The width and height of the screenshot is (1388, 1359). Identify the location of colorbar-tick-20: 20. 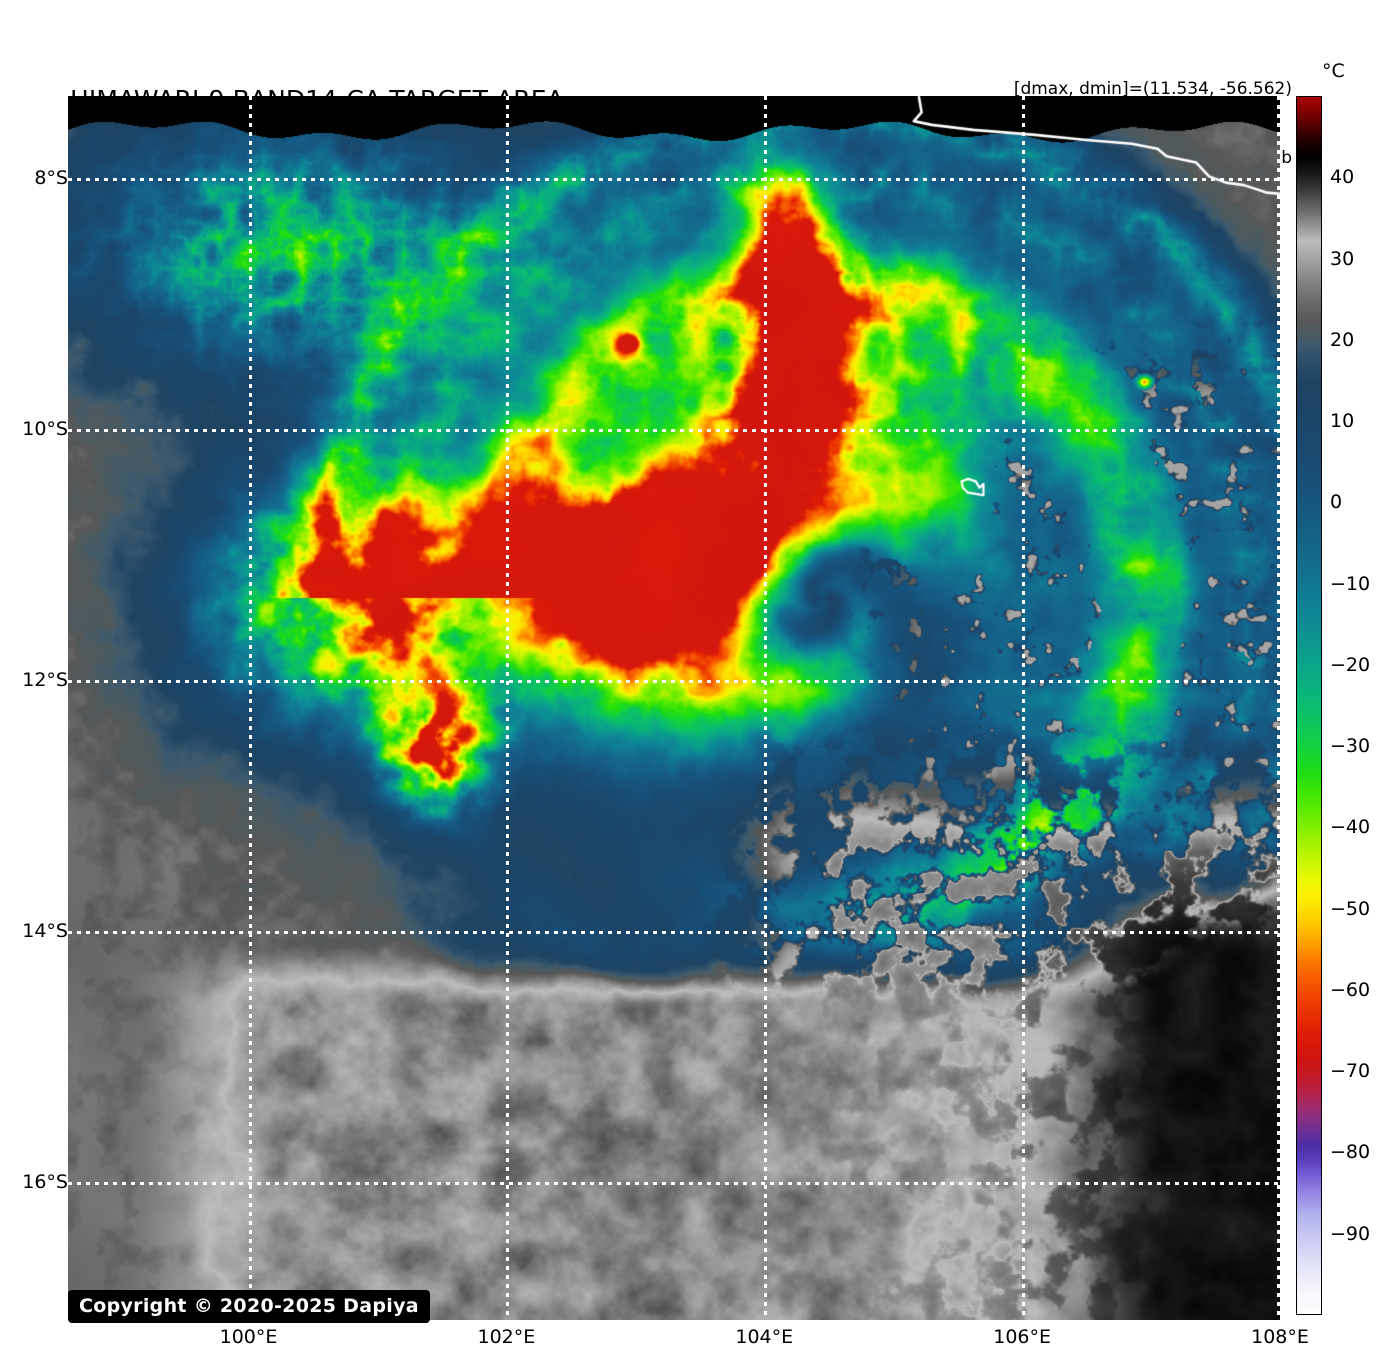
(1342, 339).